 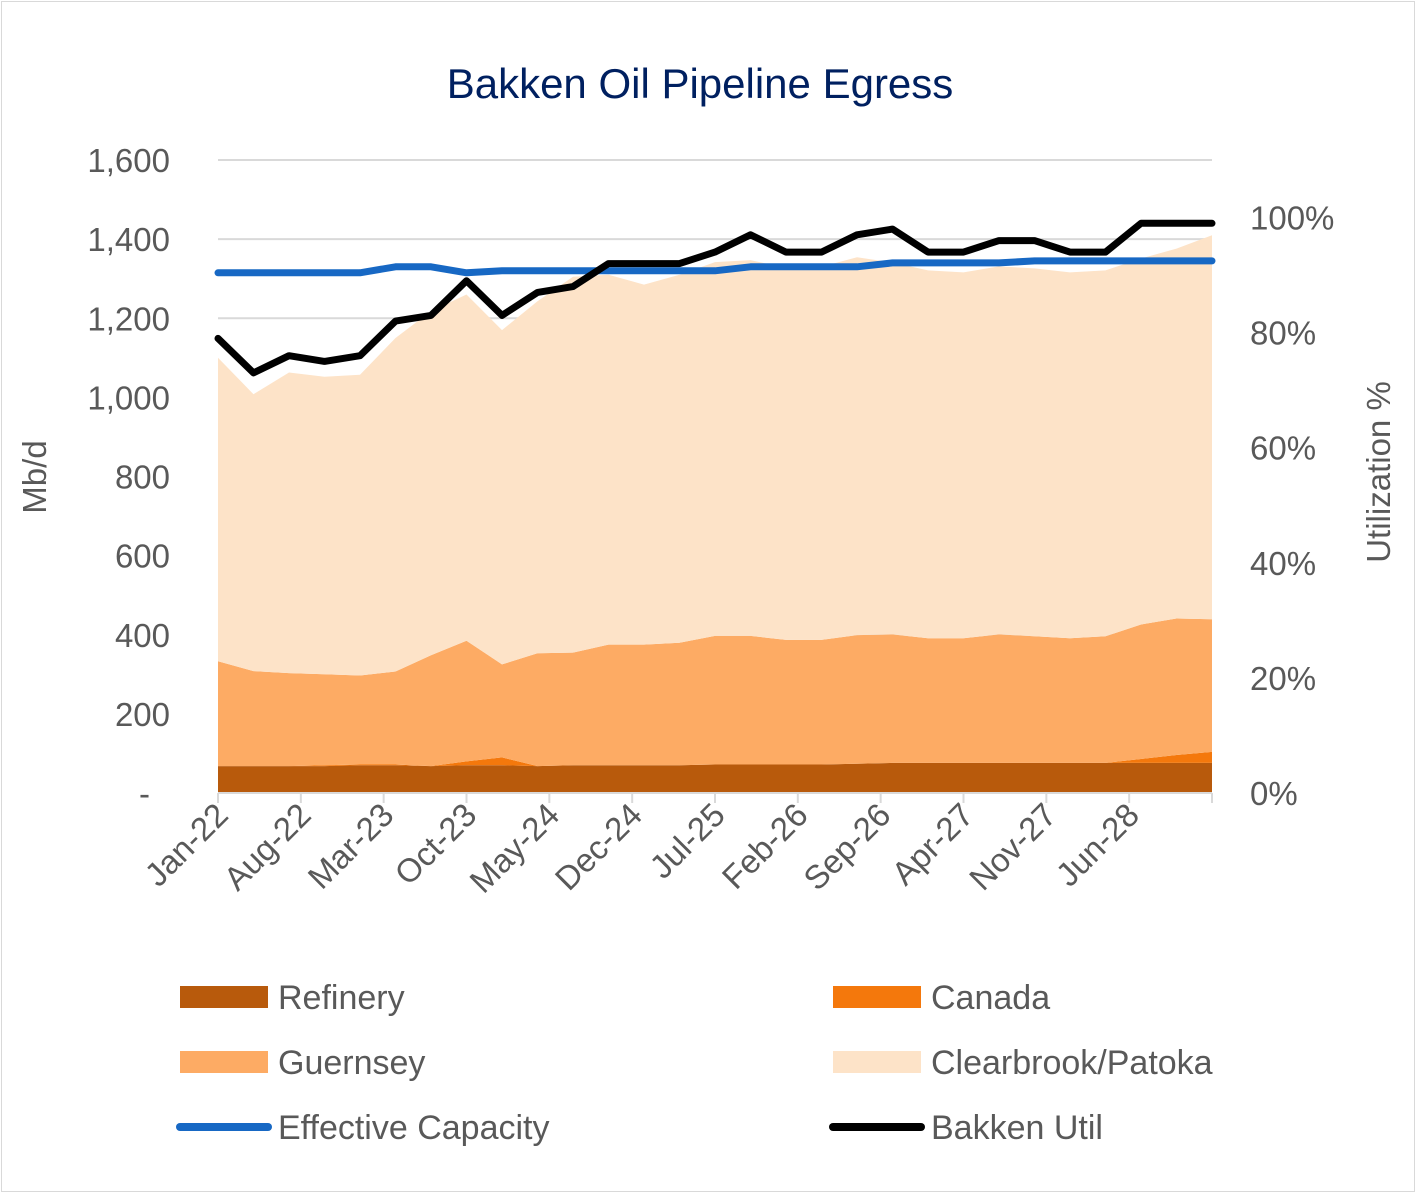 What do you see at coordinates (1283, 678) in the screenshot?
I see `y2-tick-label: 20%` at bounding box center [1283, 678].